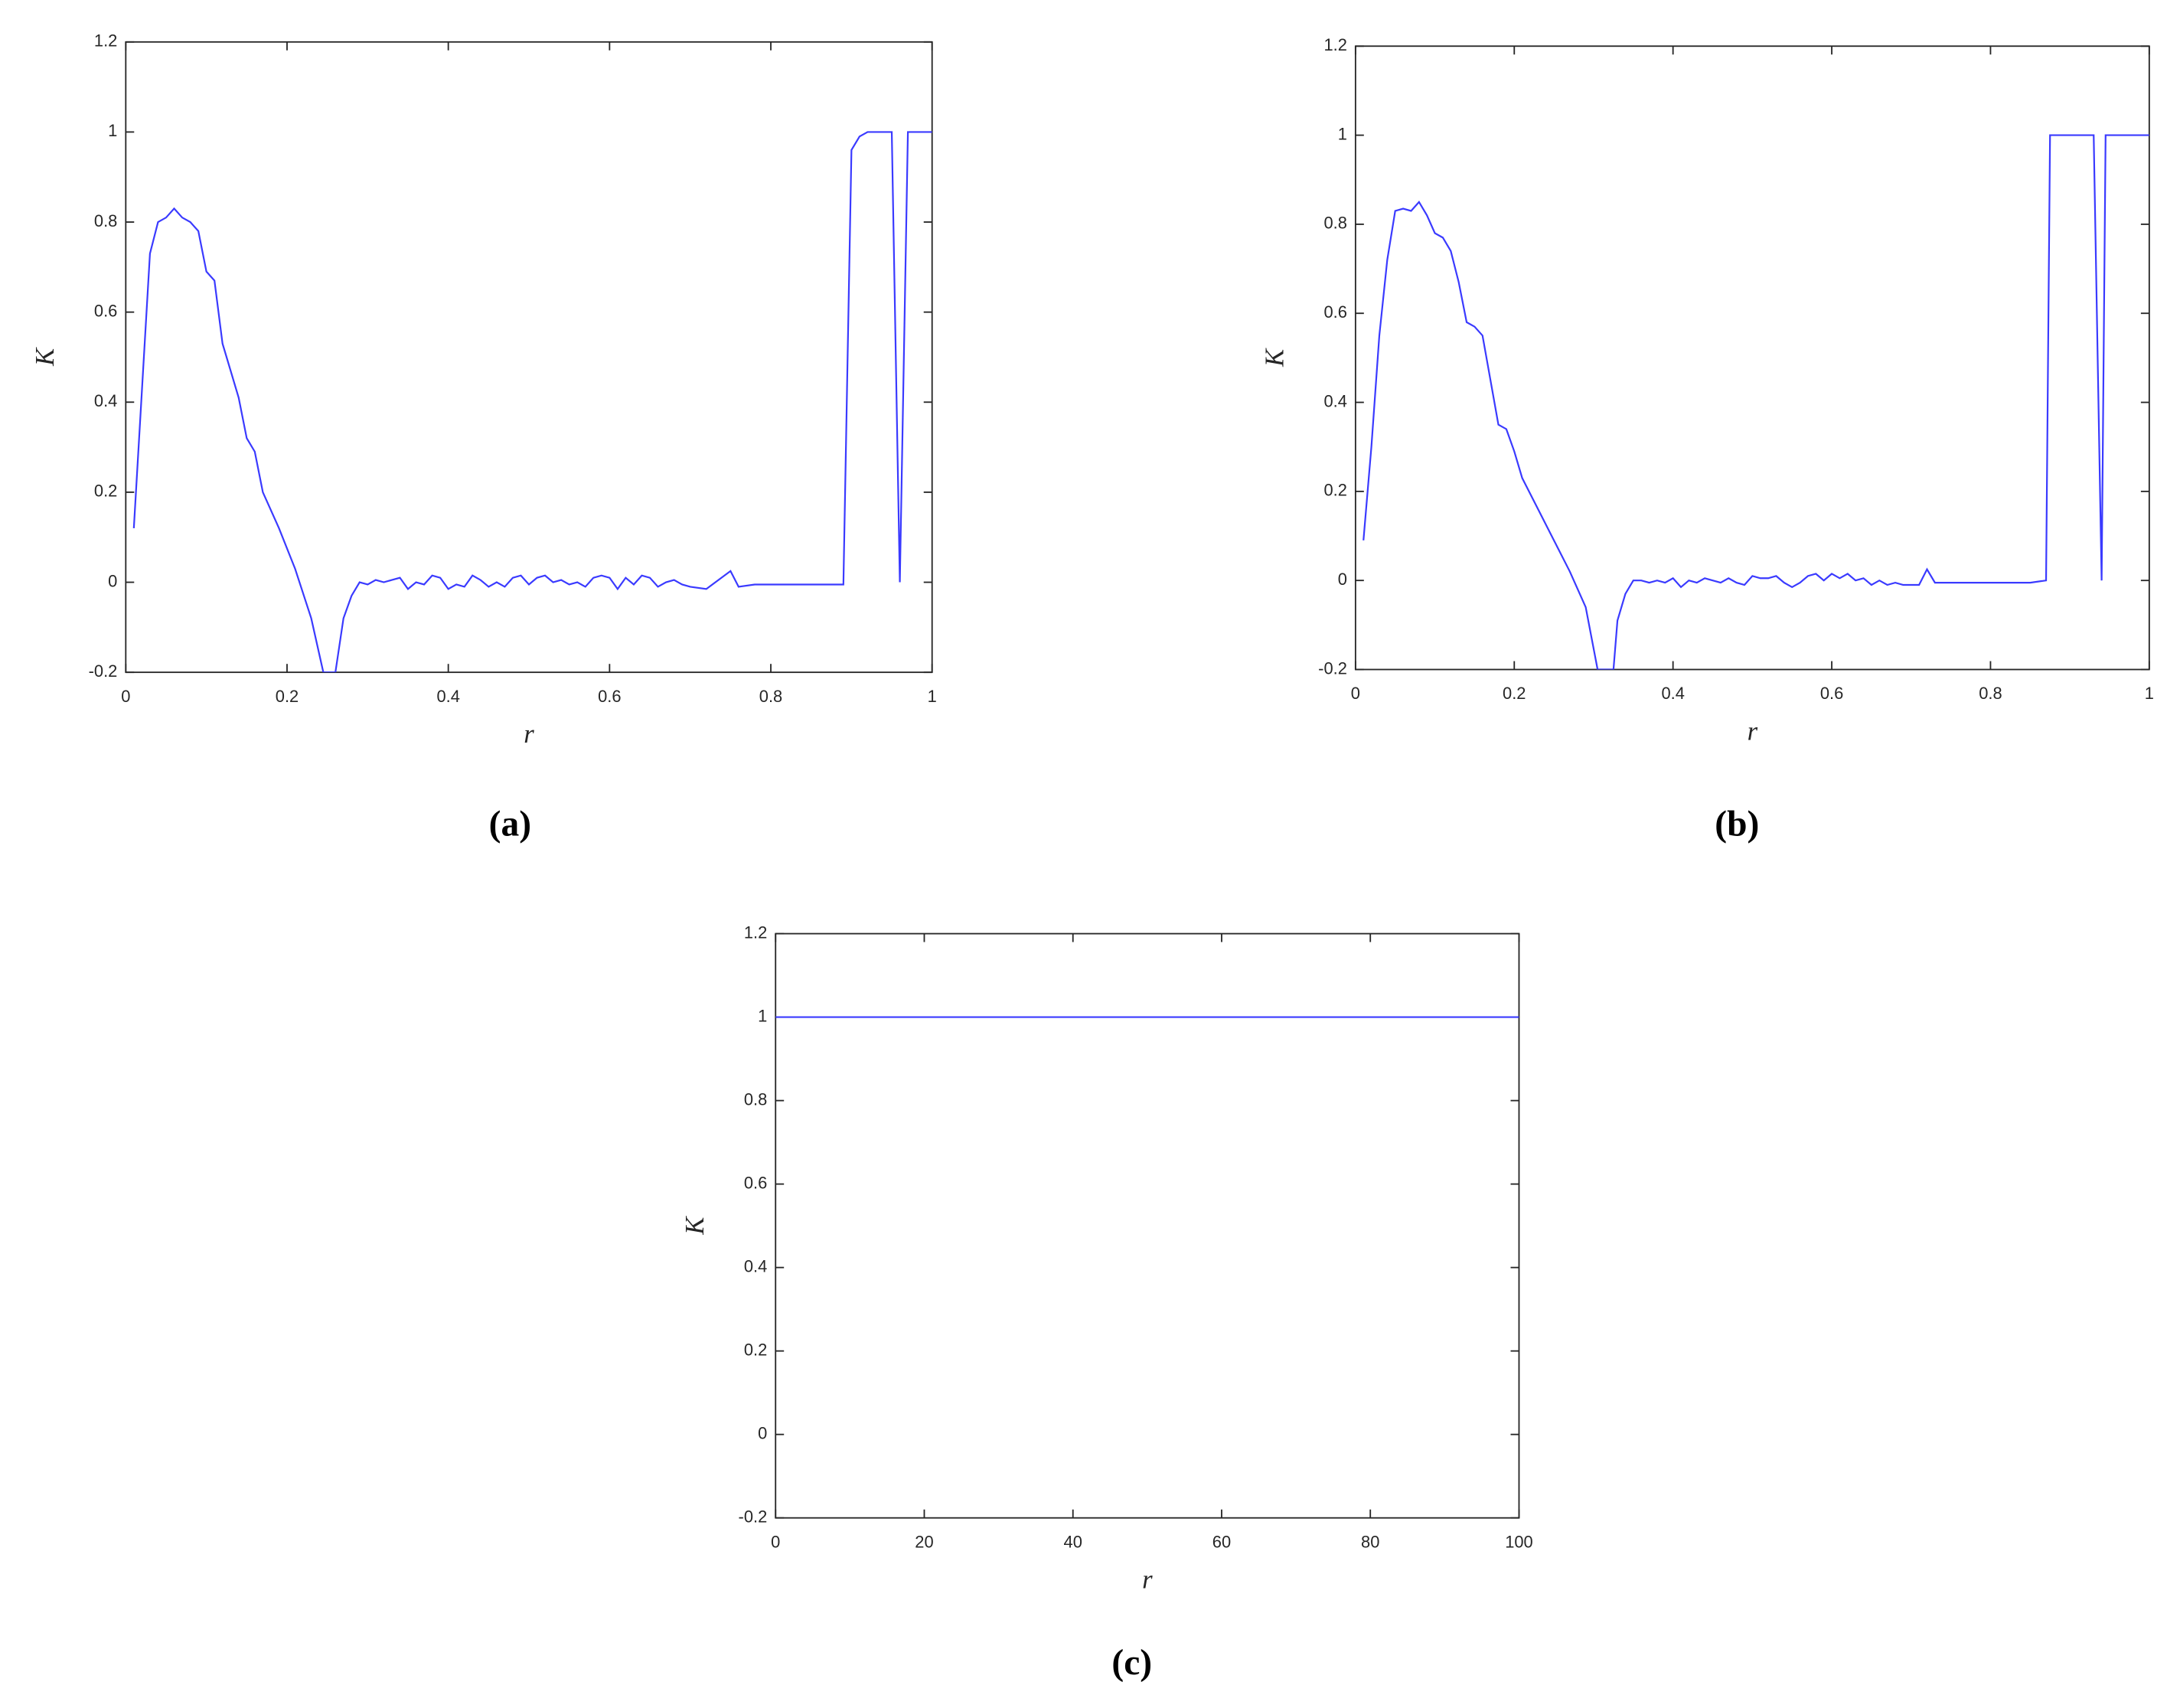  Describe the element at coordinates (1737, 825) in the screenshot. I see `caption: (b)` at that location.